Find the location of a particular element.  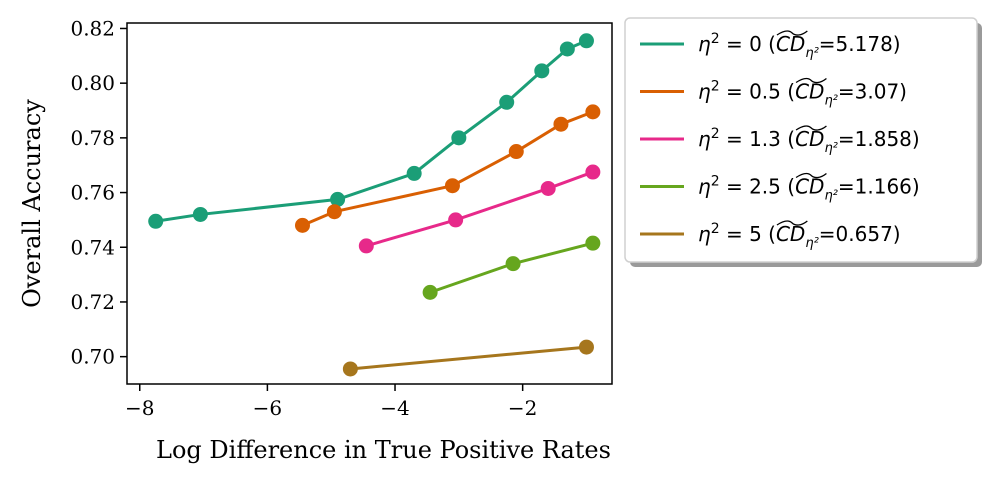

y-tick-label: 0.82 is located at coordinates (92, 28).